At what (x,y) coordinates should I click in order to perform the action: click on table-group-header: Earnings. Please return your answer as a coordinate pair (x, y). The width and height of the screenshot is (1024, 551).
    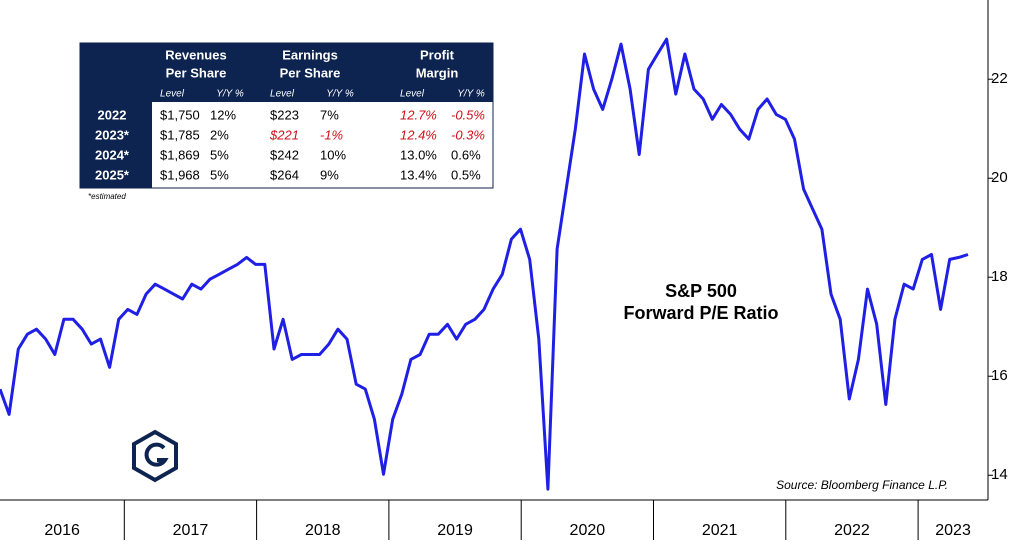
    Looking at the image, I should click on (310, 54).